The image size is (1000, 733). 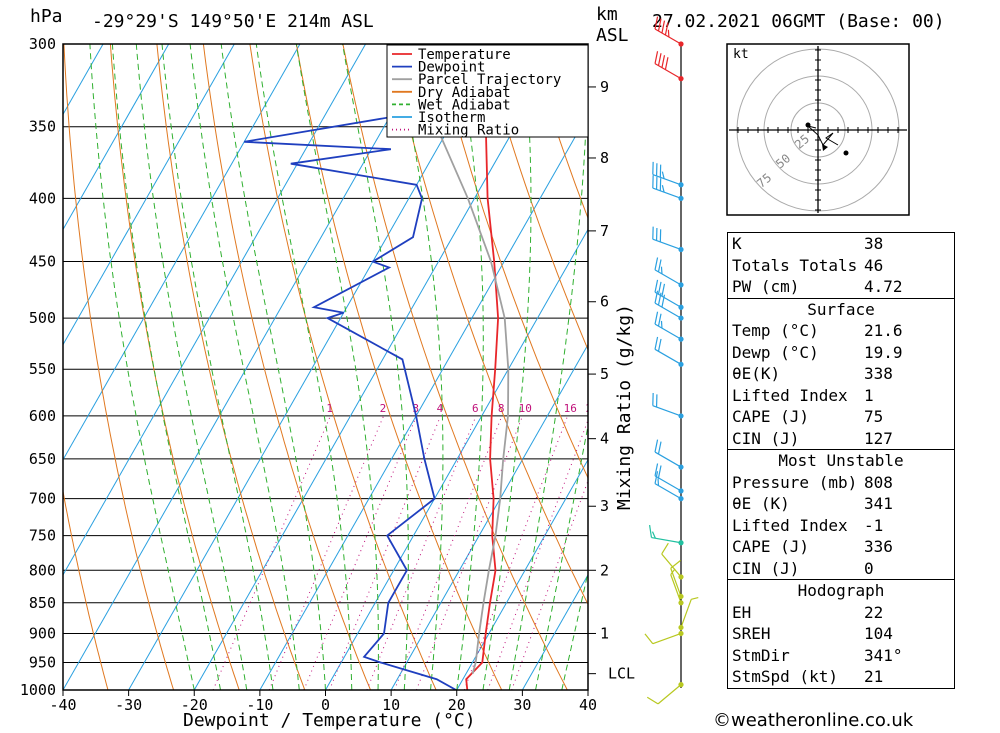 I want to click on index-value: -1, so click(x=874, y=525).